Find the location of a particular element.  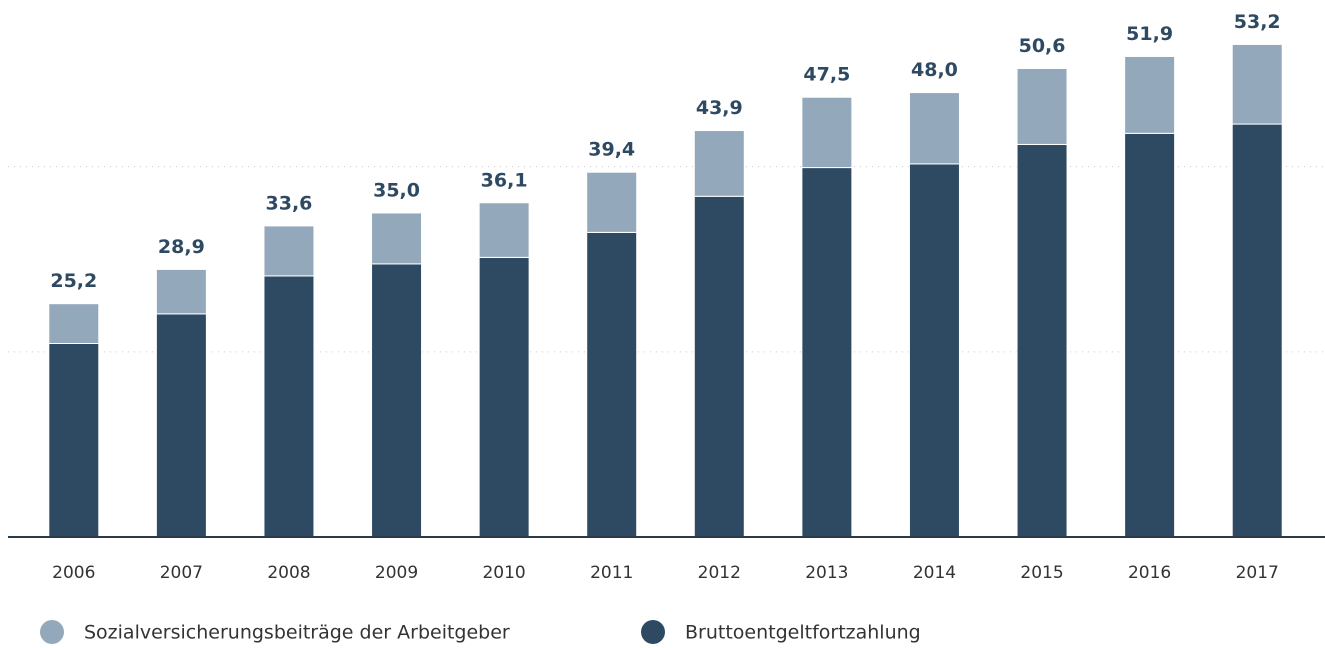

total-label: 51,9 is located at coordinates (1149, 34).